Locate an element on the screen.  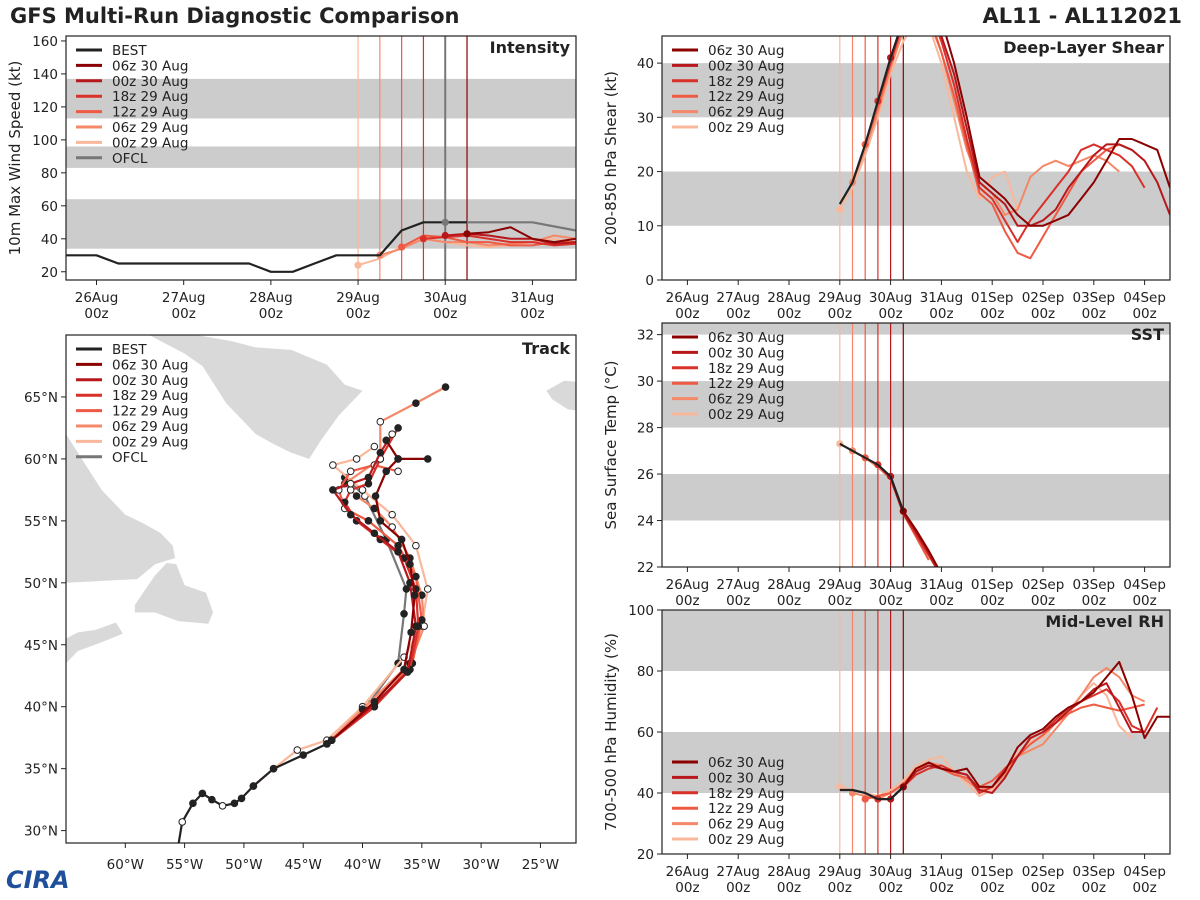
shear-legend-label: 06z 30 Aug is located at coordinates (746, 51).